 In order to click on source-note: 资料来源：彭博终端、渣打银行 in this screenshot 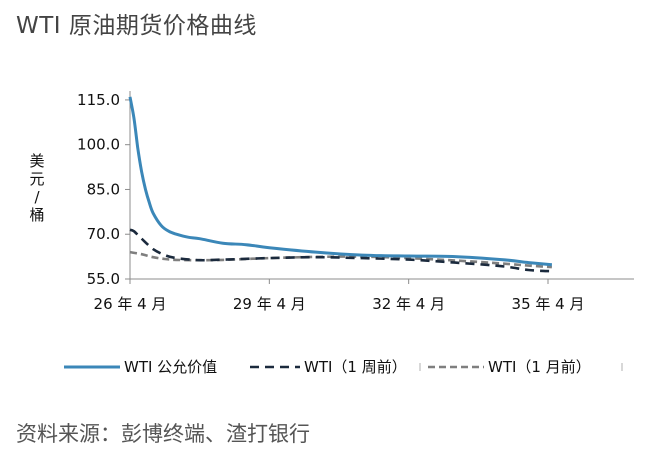, I will do `click(163, 434)`.